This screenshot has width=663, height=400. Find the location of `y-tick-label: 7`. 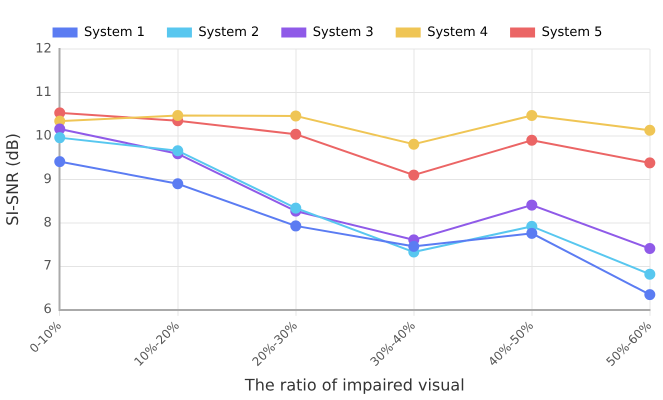

y-tick-label: 7 is located at coordinates (47, 266).